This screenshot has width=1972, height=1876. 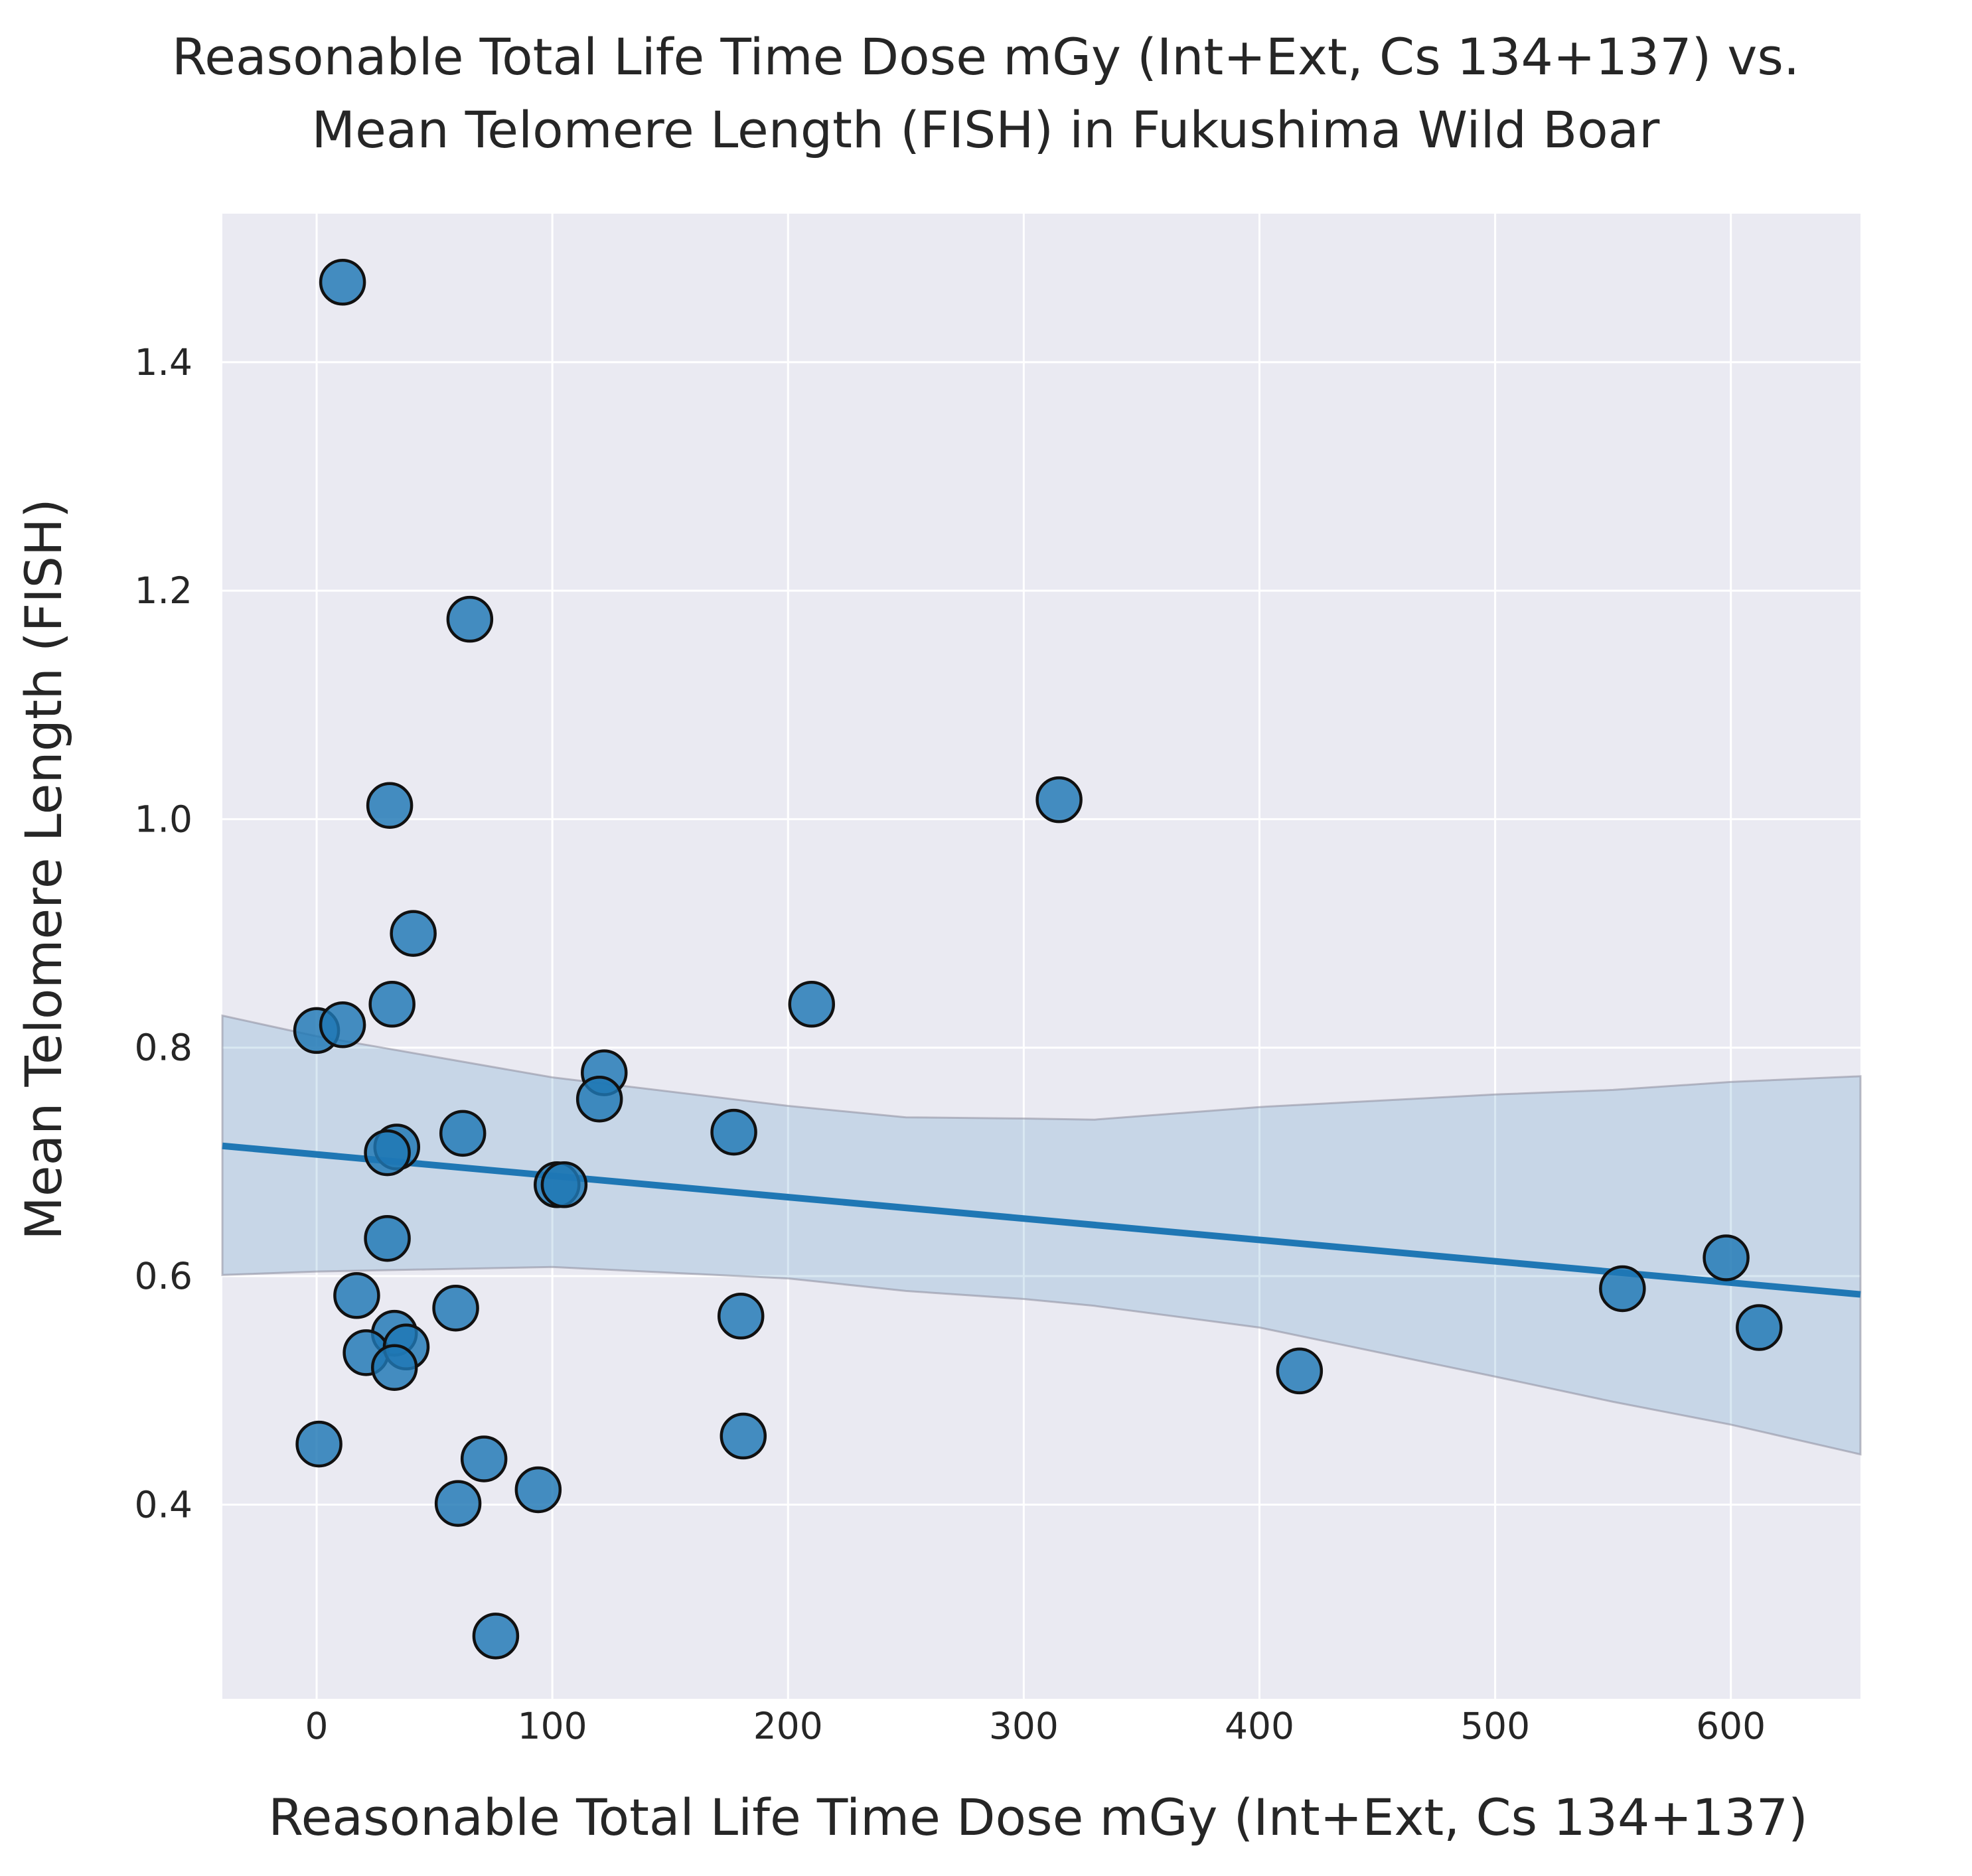 What do you see at coordinates (1495, 1726) in the screenshot?
I see `x-tick-label: 500` at bounding box center [1495, 1726].